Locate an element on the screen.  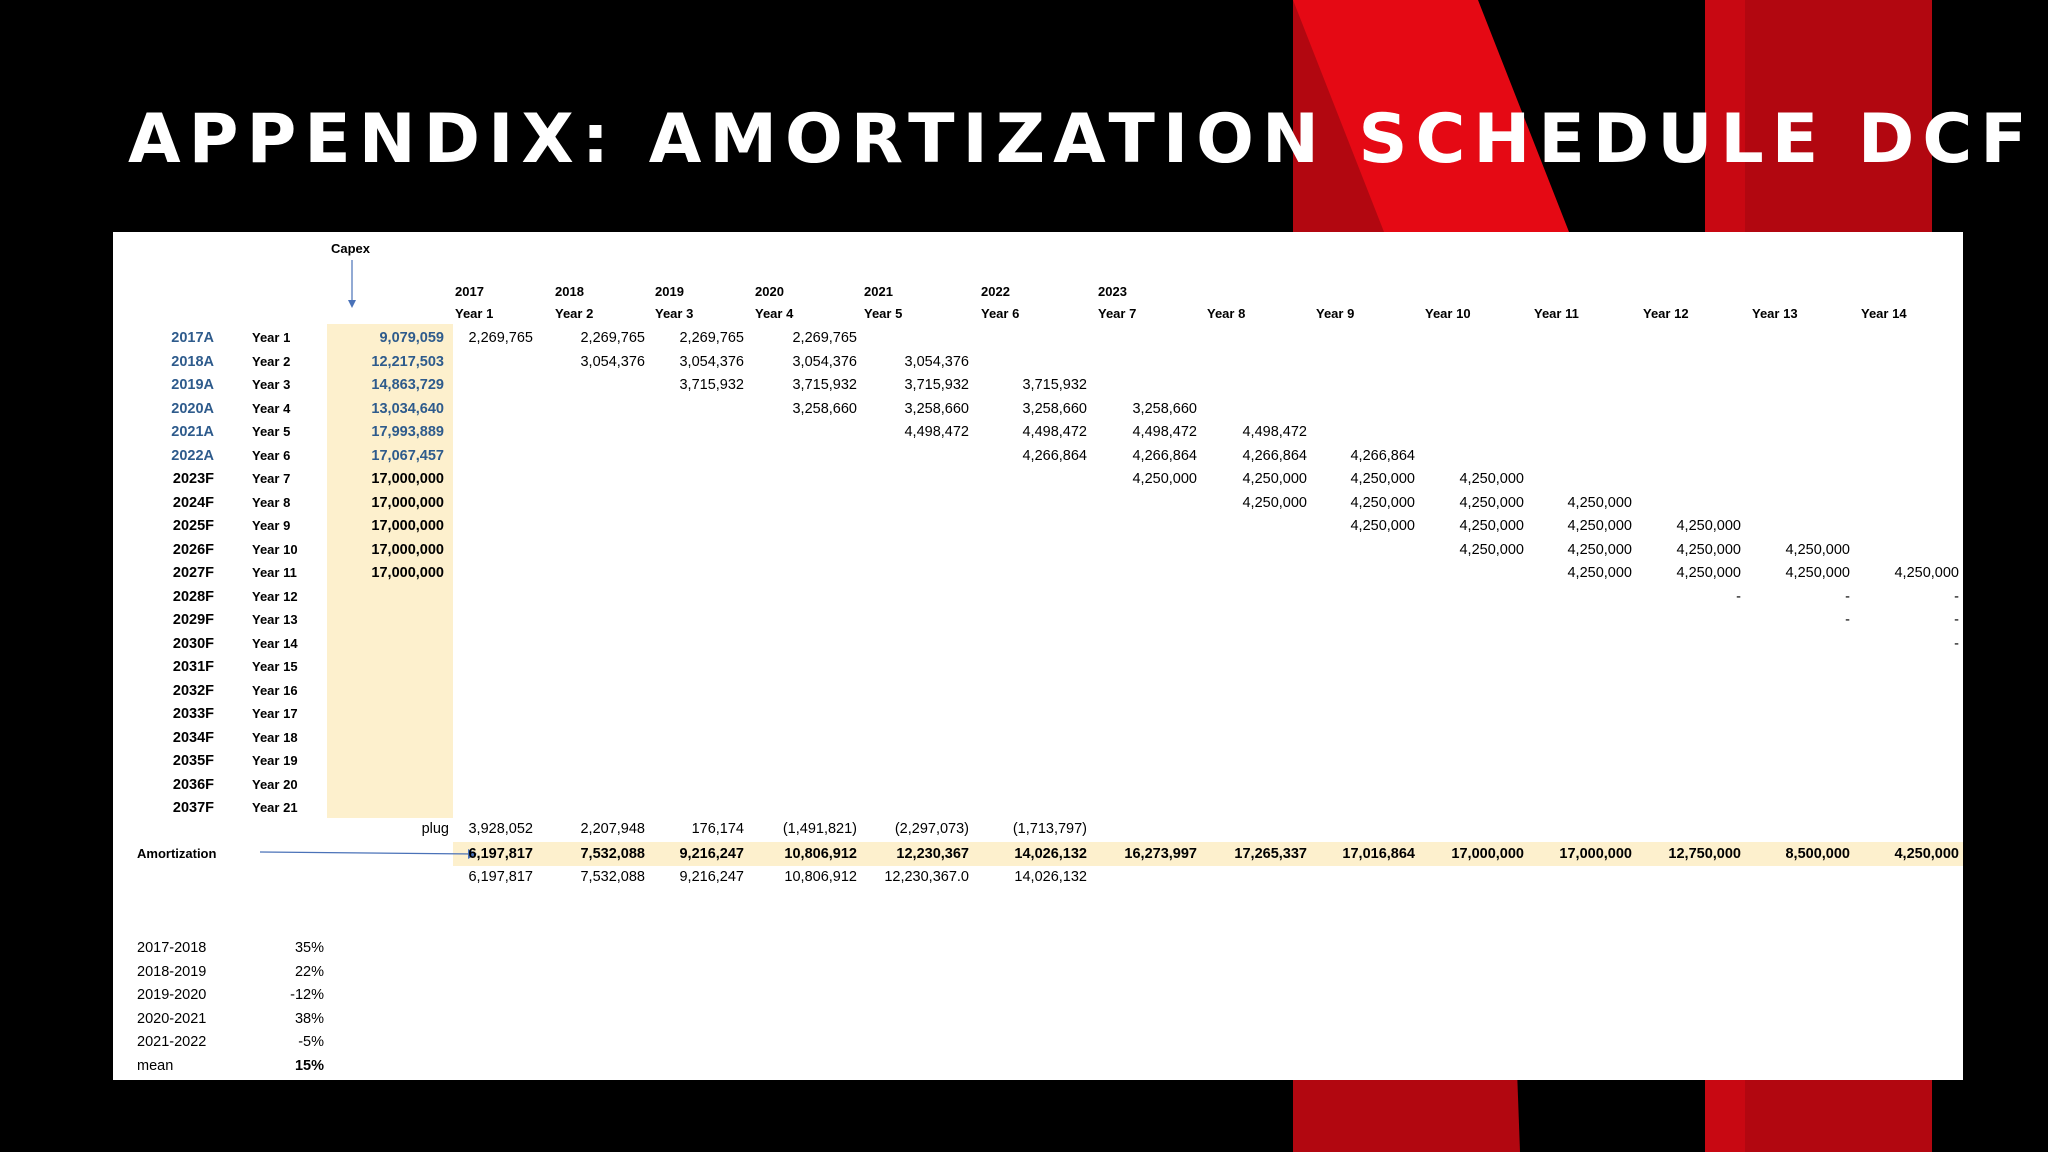
row-year-label: Year 15 is located at coordinates (275, 666).